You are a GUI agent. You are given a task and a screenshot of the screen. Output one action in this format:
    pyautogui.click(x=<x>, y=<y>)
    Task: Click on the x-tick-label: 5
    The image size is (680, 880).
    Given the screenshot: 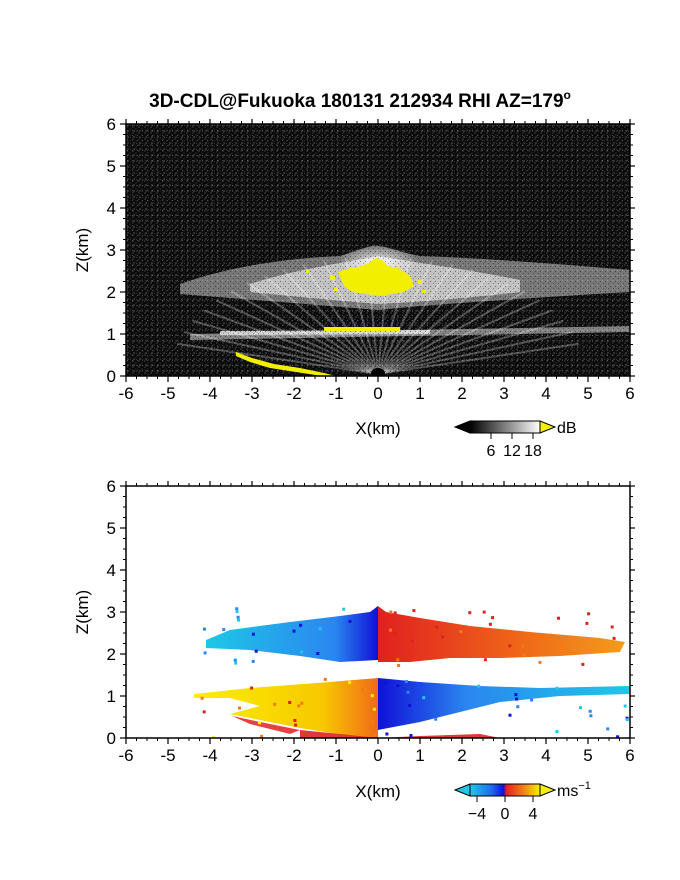 What is the action you would take?
    pyautogui.click(x=587, y=755)
    